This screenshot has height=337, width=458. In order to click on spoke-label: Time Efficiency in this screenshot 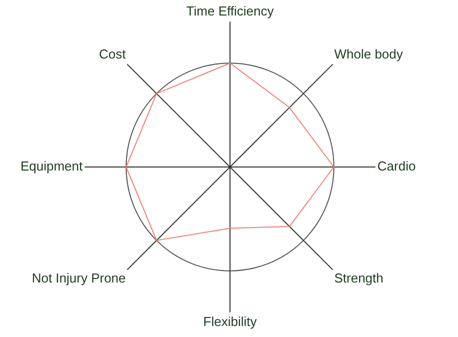, I will do `click(230, 10)`.